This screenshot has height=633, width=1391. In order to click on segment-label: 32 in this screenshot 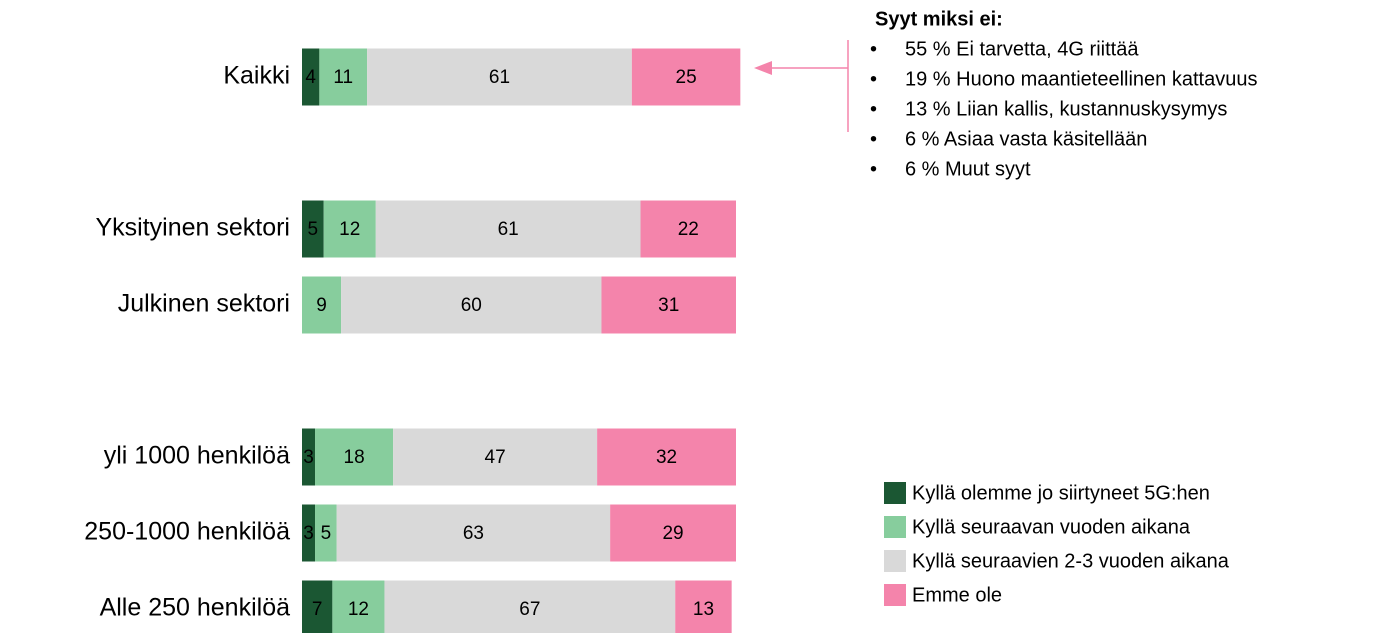, I will do `click(666, 457)`.